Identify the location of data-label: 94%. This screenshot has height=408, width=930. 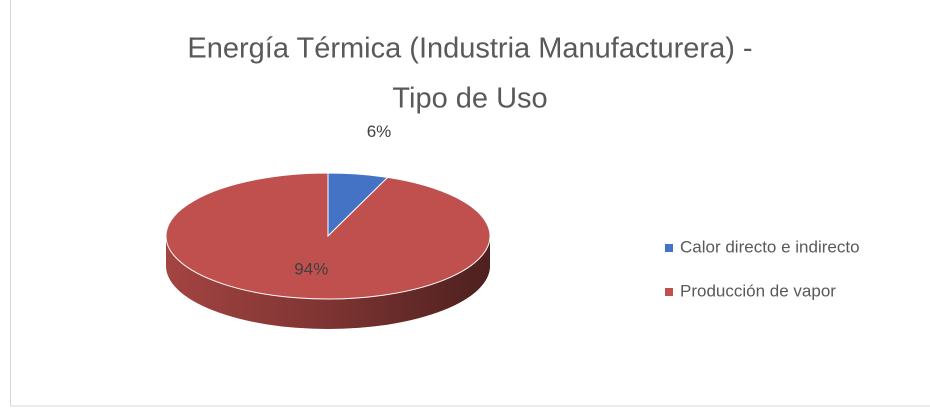
(311, 269).